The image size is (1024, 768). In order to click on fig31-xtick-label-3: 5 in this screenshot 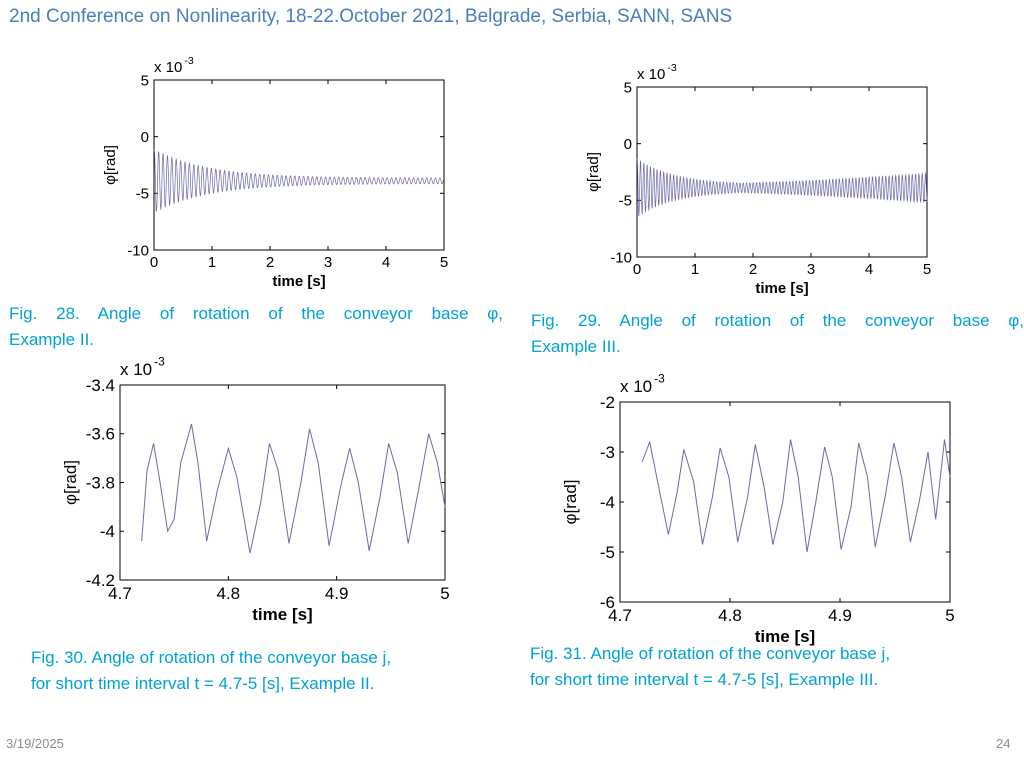, I will do `click(949, 615)`.